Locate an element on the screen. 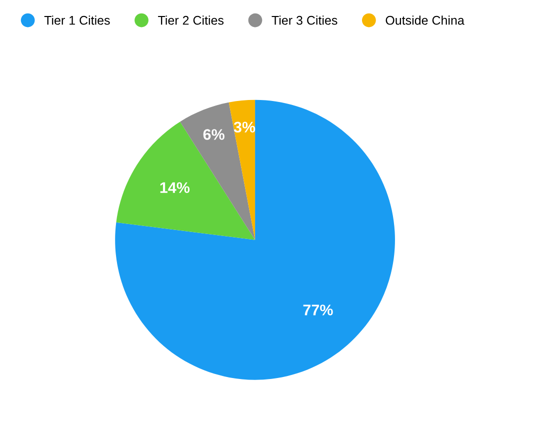  legend-label: Outside China is located at coordinates (425, 20).